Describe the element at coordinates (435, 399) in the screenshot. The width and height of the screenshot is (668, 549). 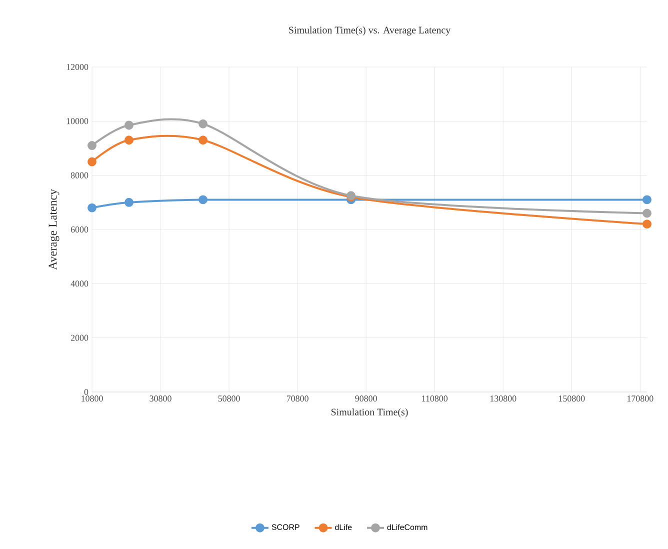
I see `x-tick-label: 110800` at that location.